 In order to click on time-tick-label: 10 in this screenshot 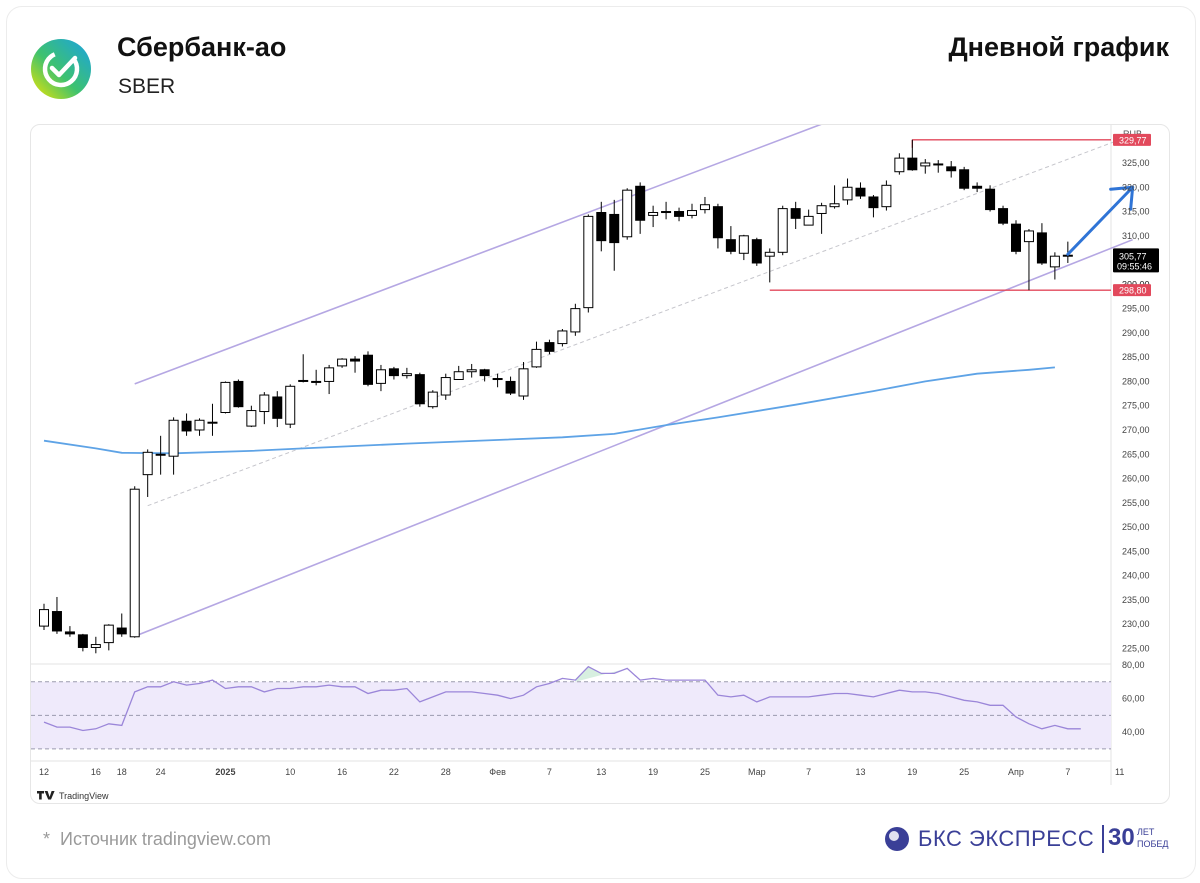, I will do `click(290, 772)`.